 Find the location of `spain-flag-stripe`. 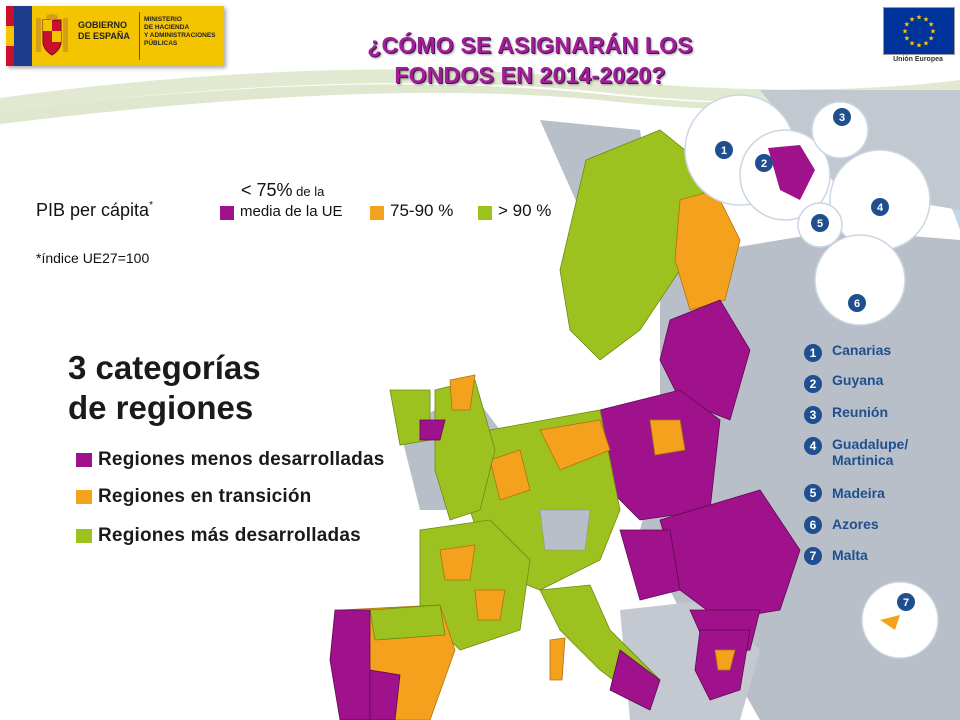

spain-flag-stripe is located at coordinates (10, 36).